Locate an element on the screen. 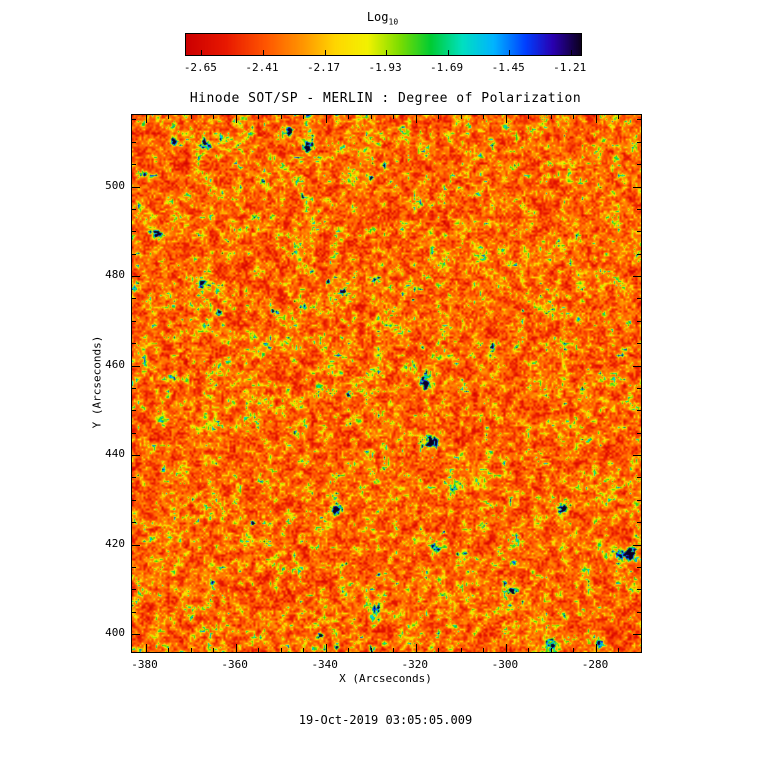 The width and height of the screenshot is (768, 768). colorbar is located at coordinates (383, 44).